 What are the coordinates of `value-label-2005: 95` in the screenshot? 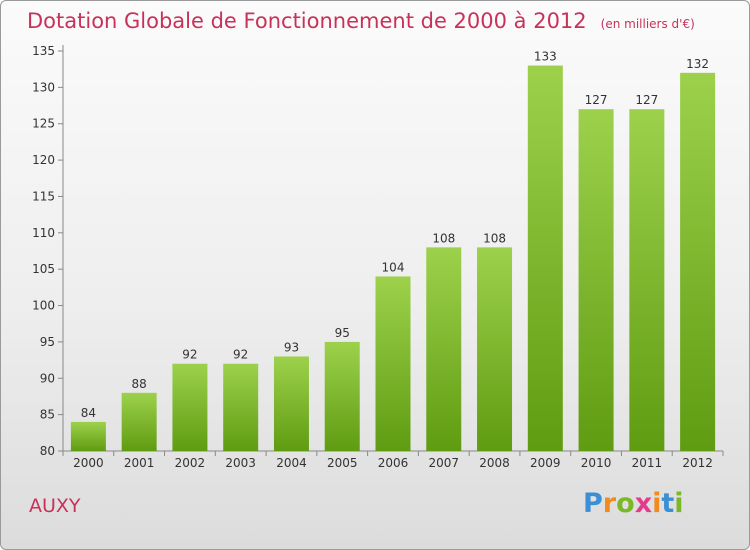 It's located at (342, 333).